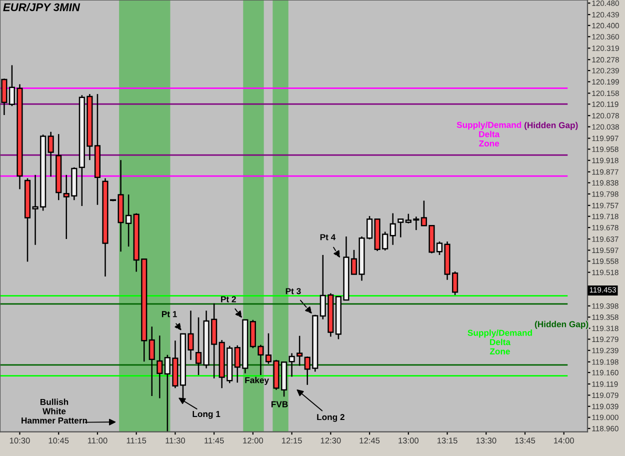 This screenshot has height=456, width=625. What do you see at coordinates (176, 441) in the screenshot?
I see `x-tick-label: 11:30` at bounding box center [176, 441].